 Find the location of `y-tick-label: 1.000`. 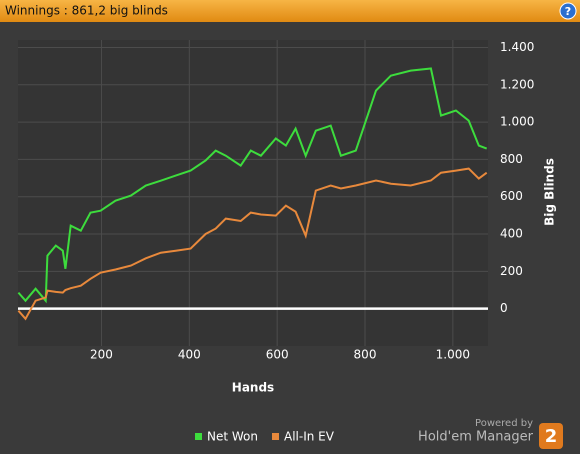

y-tick-label: 1.000 is located at coordinates (517, 122).